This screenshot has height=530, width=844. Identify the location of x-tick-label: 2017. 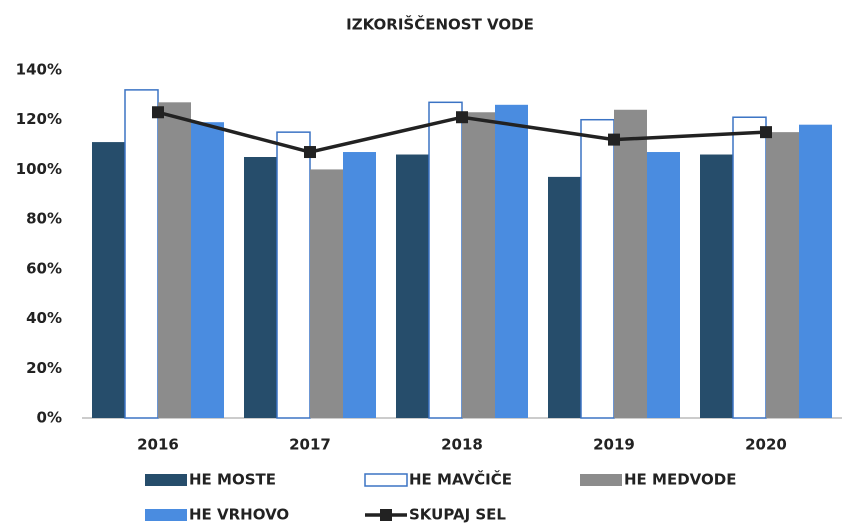
(310, 445).